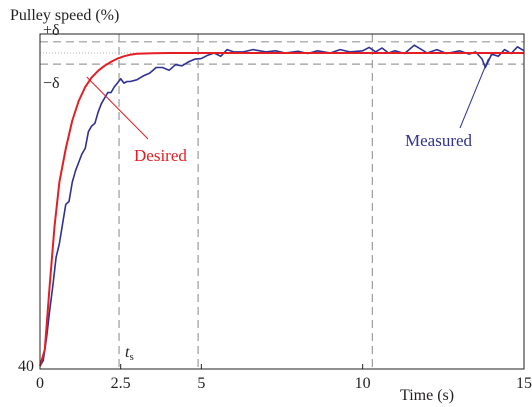  I want to click on settling-time-label-main: t, so click(127, 352).